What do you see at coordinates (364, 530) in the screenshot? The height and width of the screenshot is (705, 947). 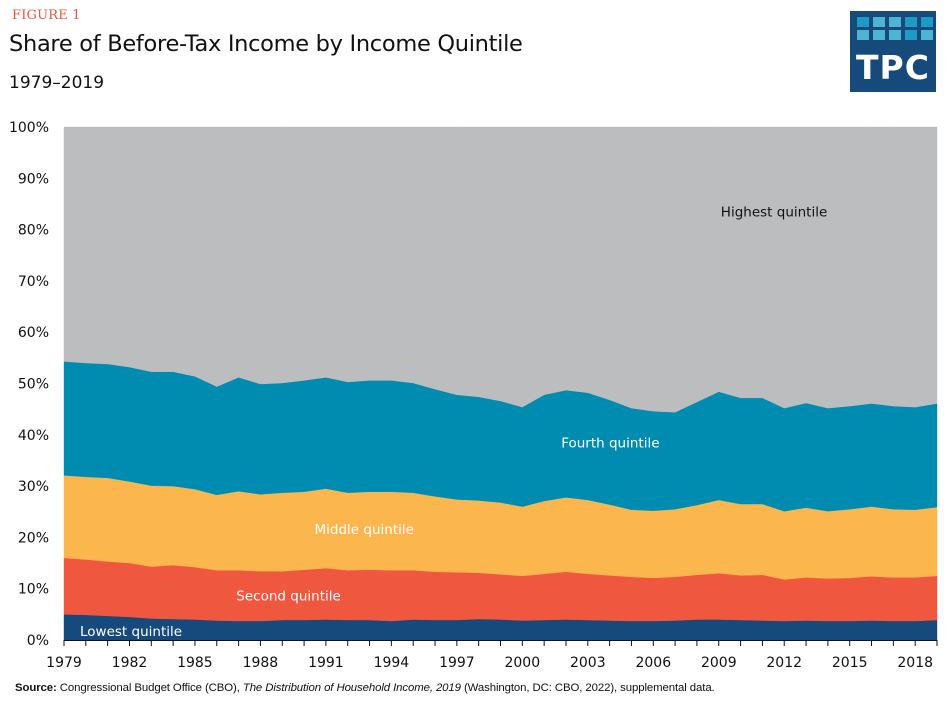 I see `series-label-middle-quintile: Middle quintile` at bounding box center [364, 530].